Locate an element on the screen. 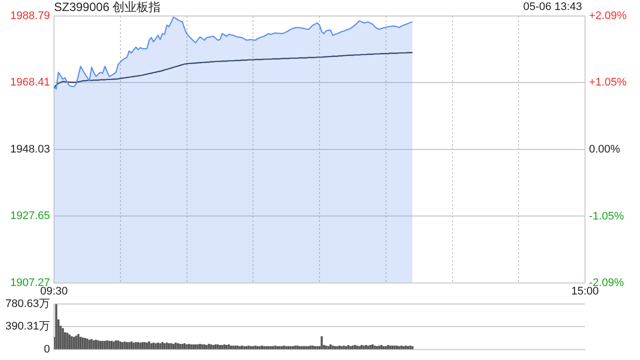 The image size is (640, 360). y2-tick-label: 0.00% is located at coordinates (604, 149).